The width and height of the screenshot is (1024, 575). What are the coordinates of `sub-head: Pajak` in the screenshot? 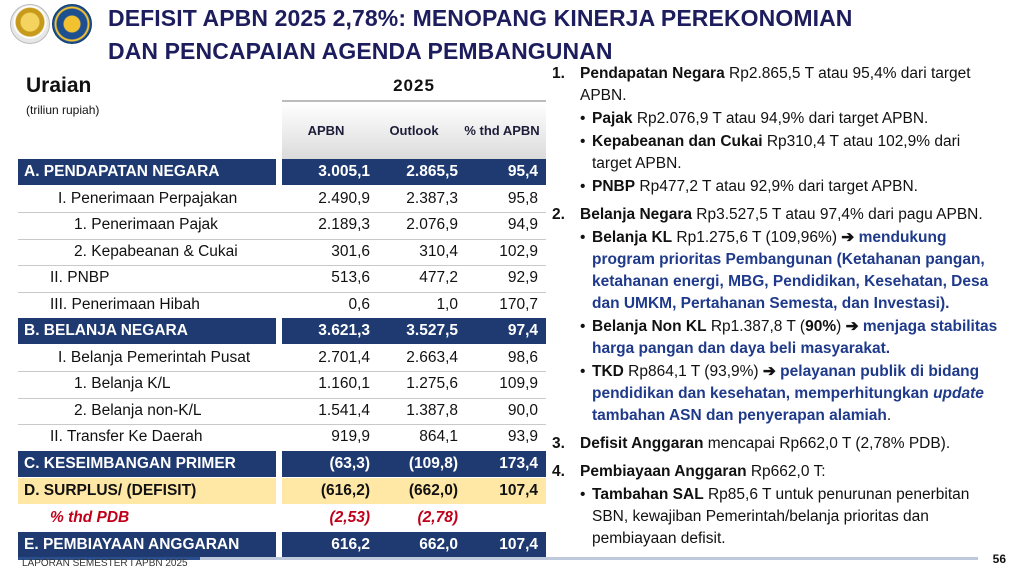 It's located at (612, 118).